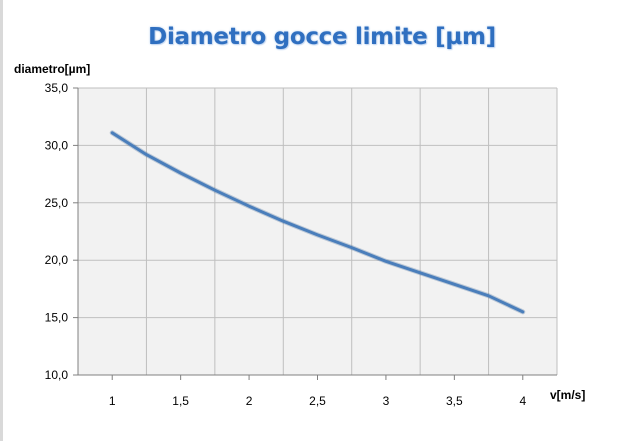 Image resolution: width=644 pixels, height=441 pixels. I want to click on y-axis-label: diametro[µm], so click(52, 69).